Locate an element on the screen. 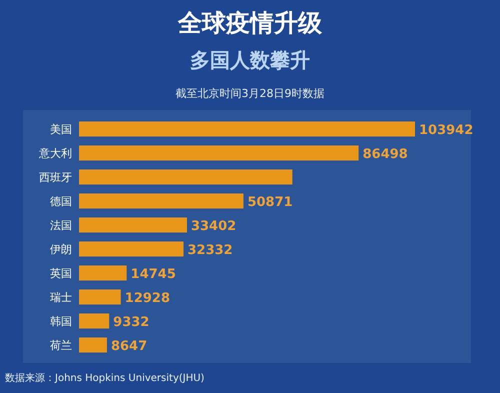 Image resolution: width=500 pixels, height=393 pixels. data-label: 12928 is located at coordinates (147, 298).